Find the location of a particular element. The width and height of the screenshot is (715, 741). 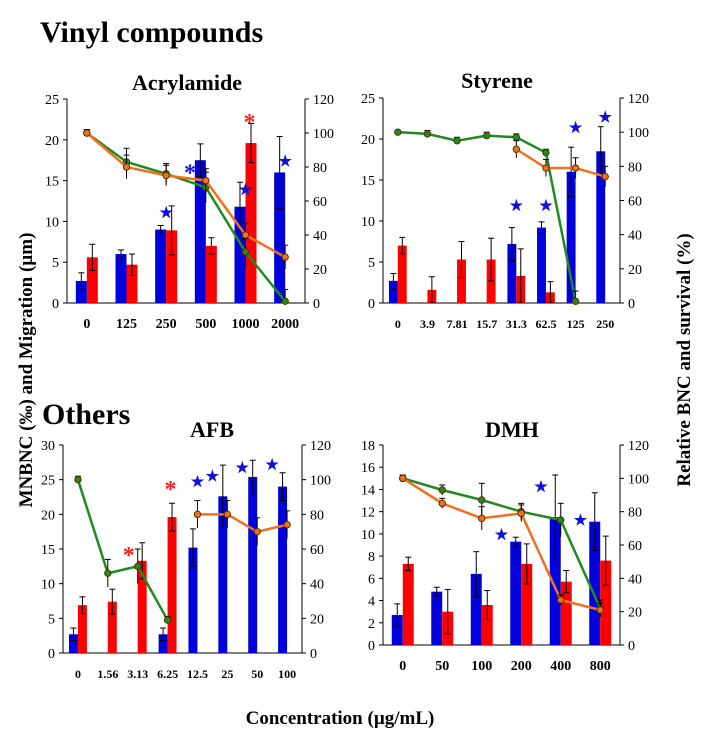

y-tick-label-left: 12 is located at coordinates (368, 513).